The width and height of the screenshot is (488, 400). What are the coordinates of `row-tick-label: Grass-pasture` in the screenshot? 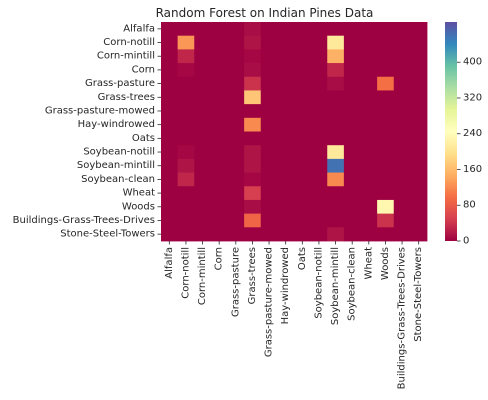 It's located at (120, 83).